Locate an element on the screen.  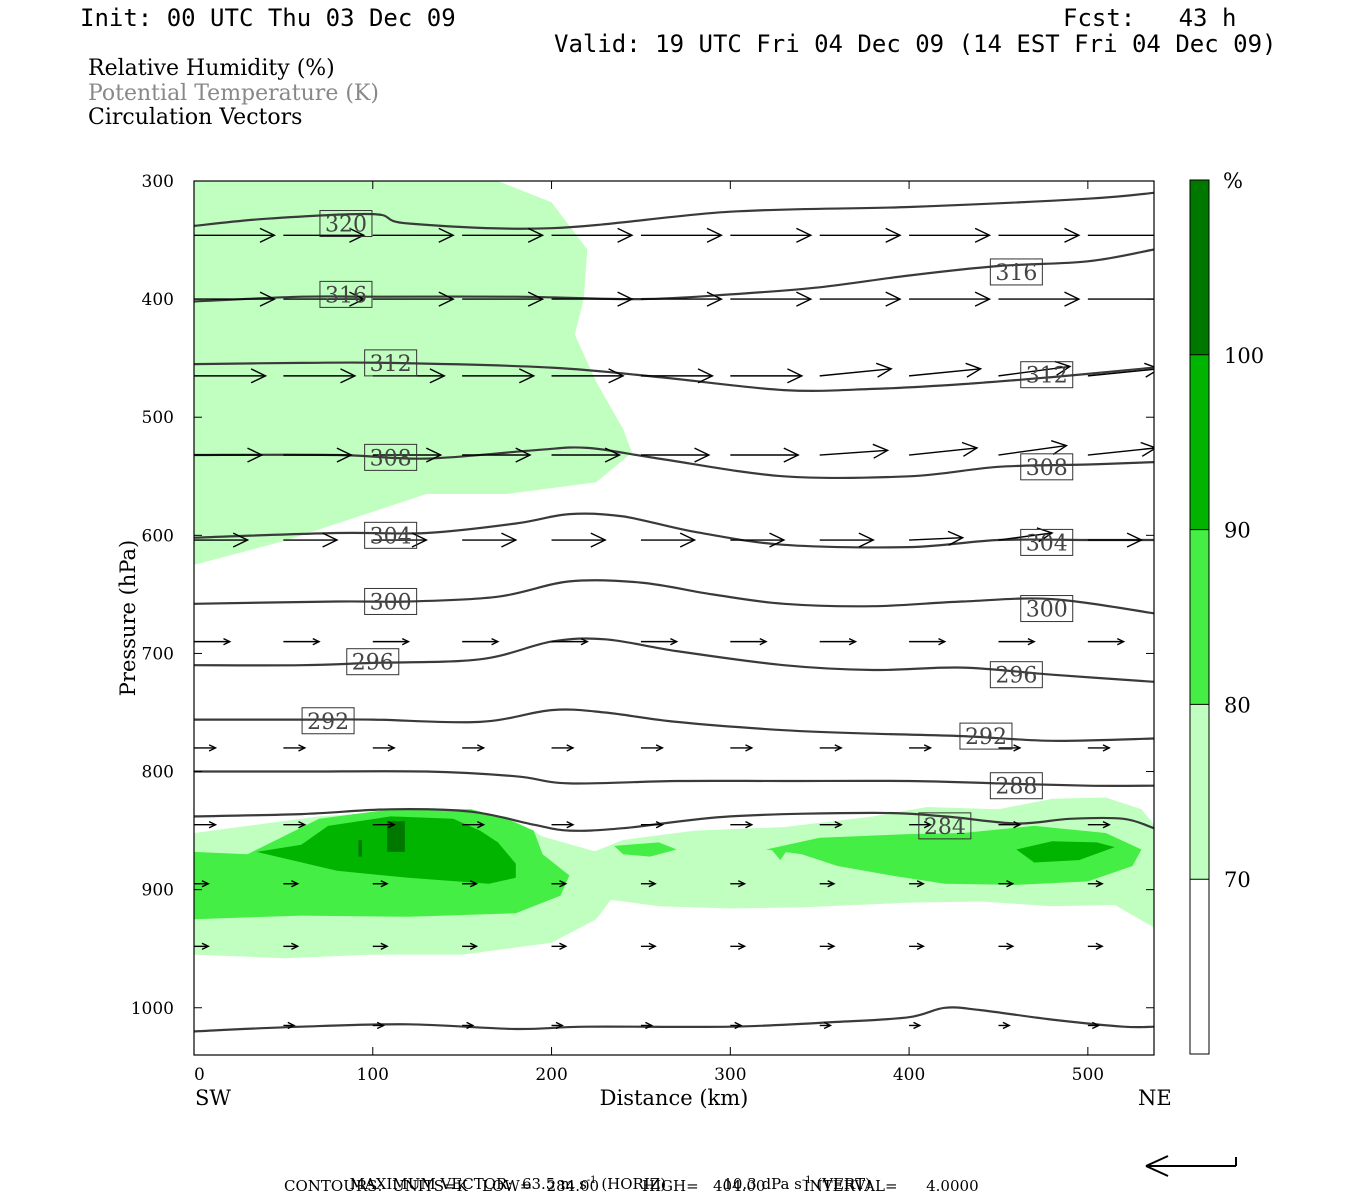
contour-label-text: 308 is located at coordinates (391, 458).